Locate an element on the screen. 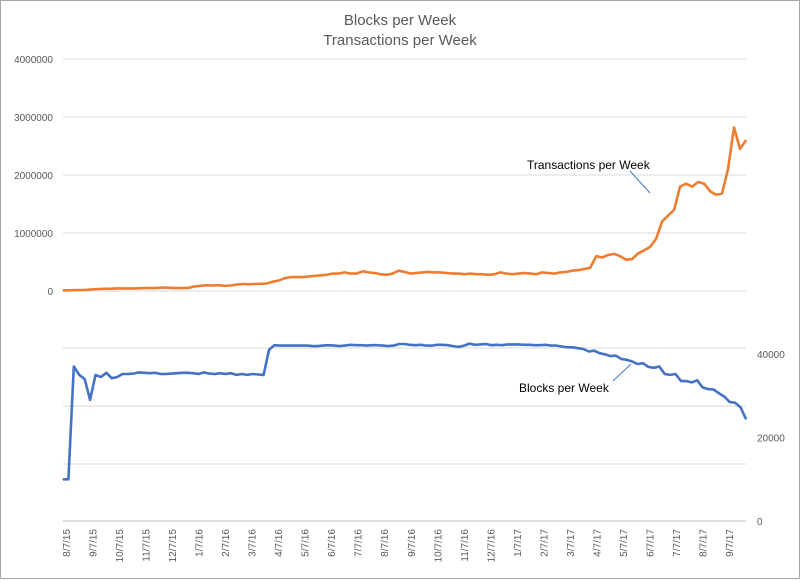 The image size is (800, 583). x-axis-tick-label: 3/7/16 is located at coordinates (253, 543).